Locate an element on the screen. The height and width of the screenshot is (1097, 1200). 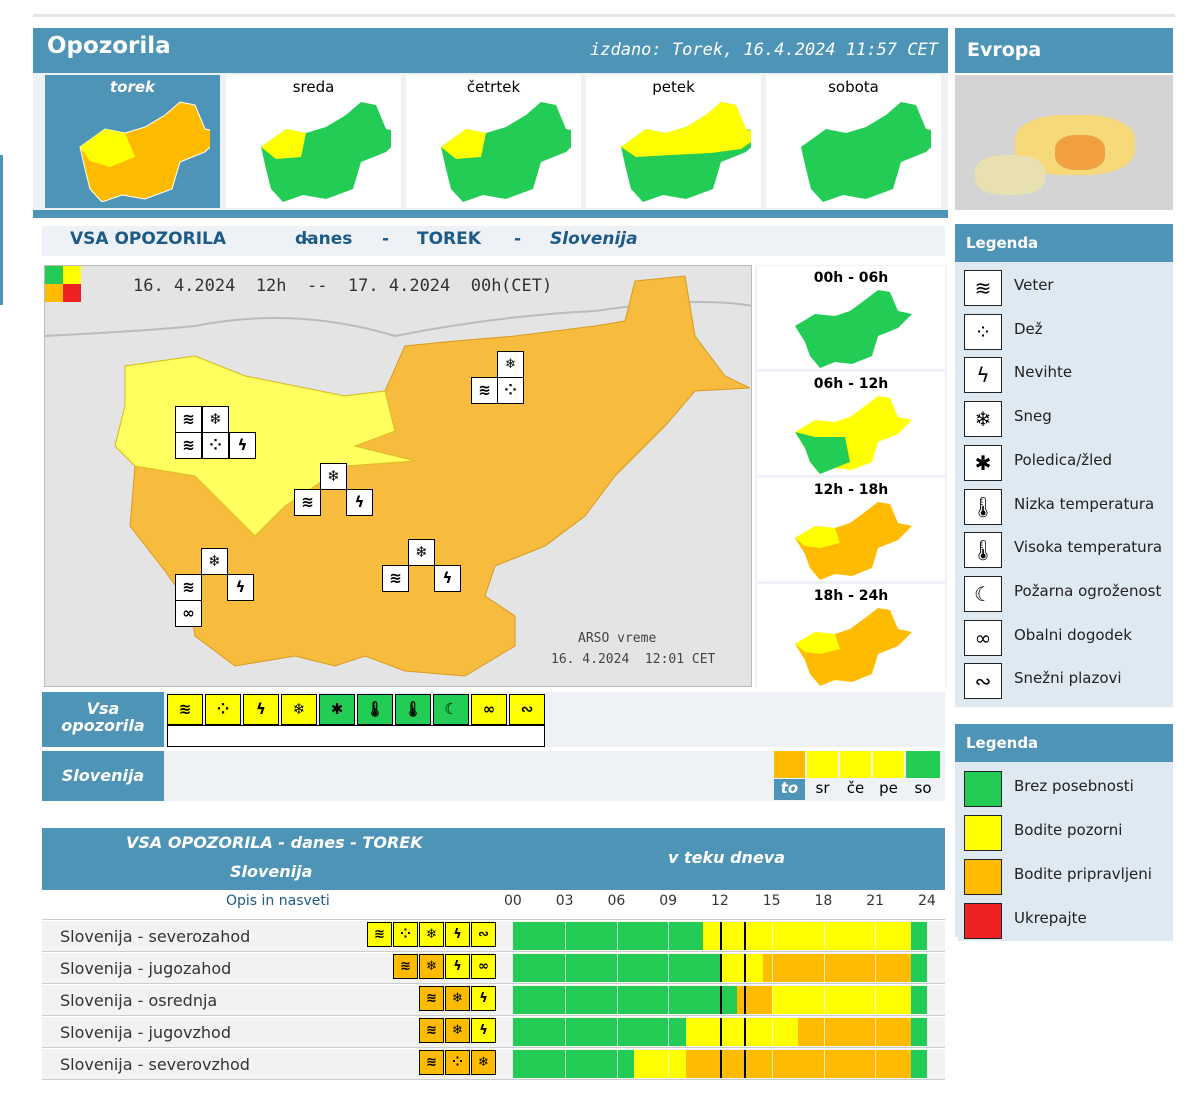
description-link: Opis in nasveti is located at coordinates (278, 901).